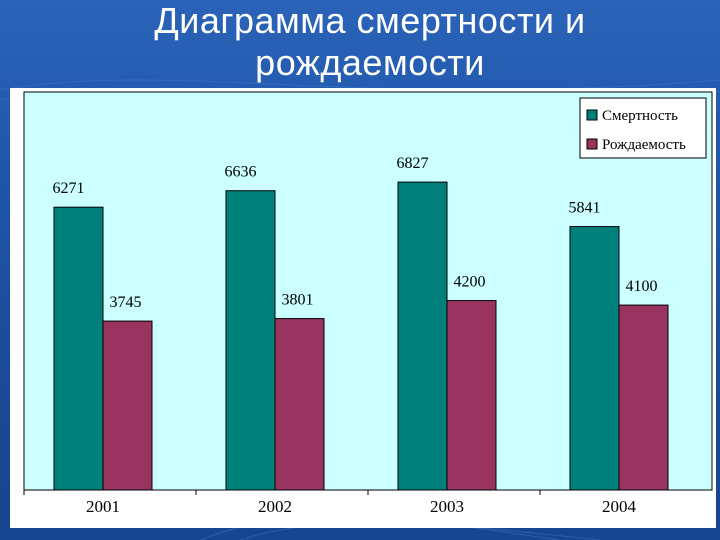  What do you see at coordinates (619, 506) in the screenshot?
I see `x-tick-label-2004: 2004` at bounding box center [619, 506].